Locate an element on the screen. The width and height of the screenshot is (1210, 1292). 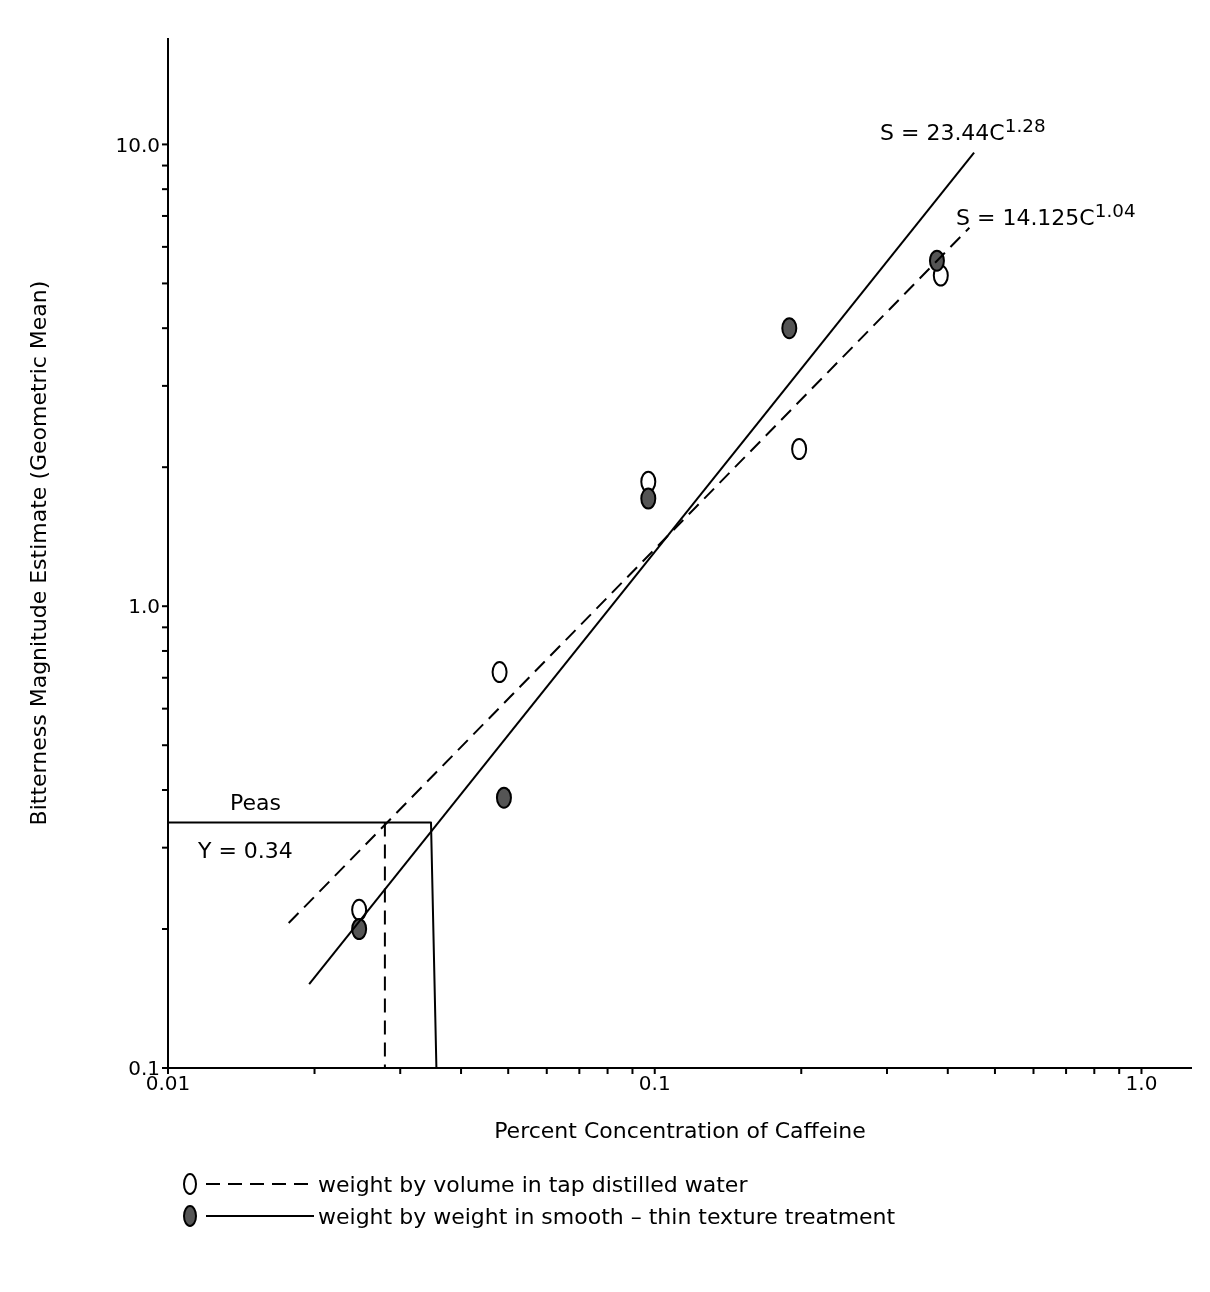
legend-label: weight by volume in tap distilled water is located at coordinates (533, 1184).